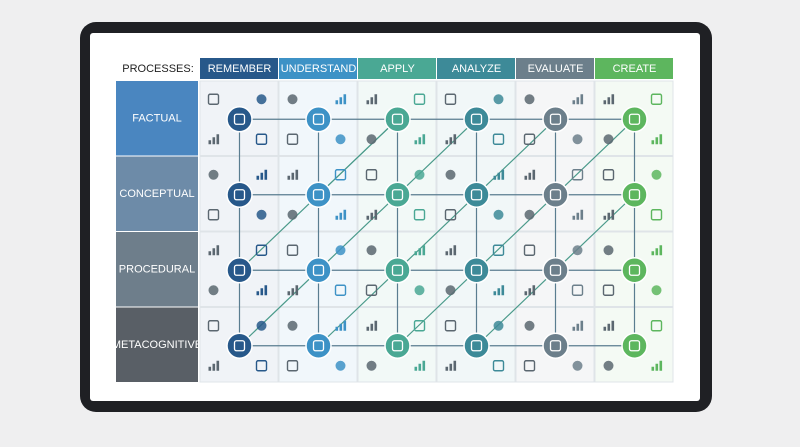  Describe the element at coordinates (158, 69) in the screenshot. I see `processes-label: PROCESSES:` at that location.